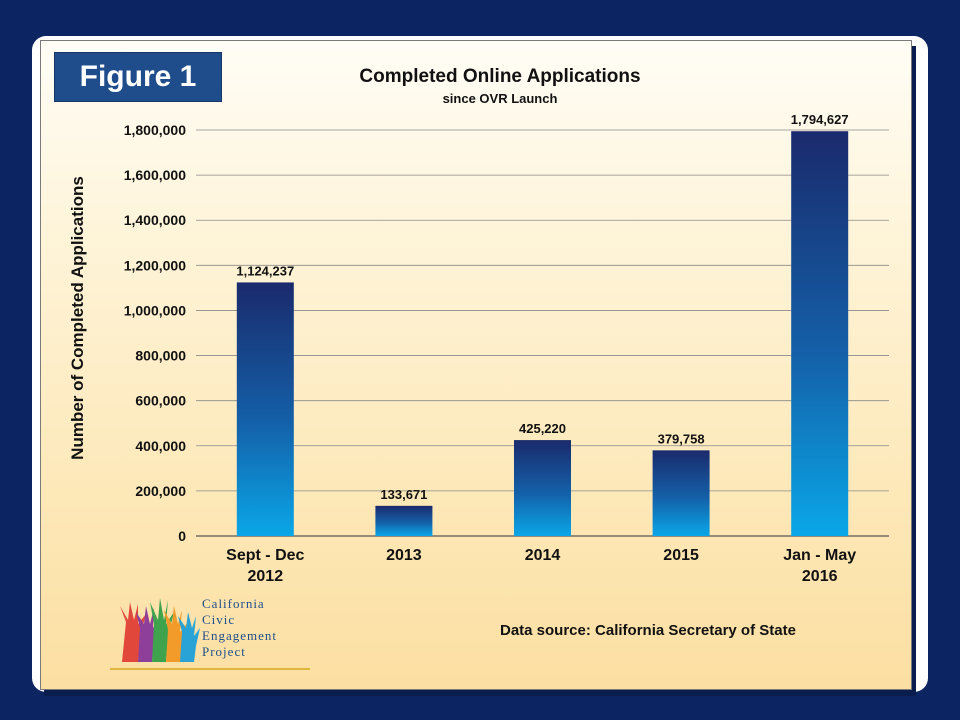 Image resolution: width=960 pixels, height=720 pixels. I want to click on logo-wordmark: California Civic Engagement Project, so click(239, 628).